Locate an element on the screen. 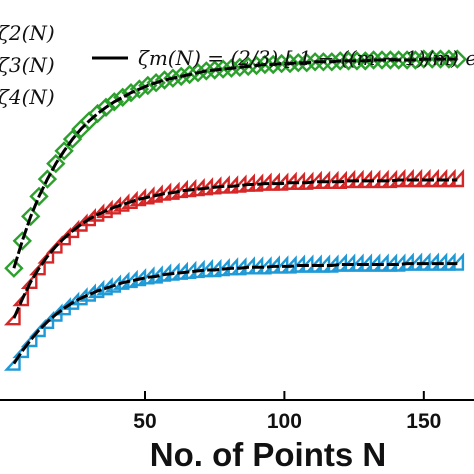  formula-text: ζm(N) = (2/3) [ 1 − ((m − 1)/m) exp ( is located at coordinates (306, 58).